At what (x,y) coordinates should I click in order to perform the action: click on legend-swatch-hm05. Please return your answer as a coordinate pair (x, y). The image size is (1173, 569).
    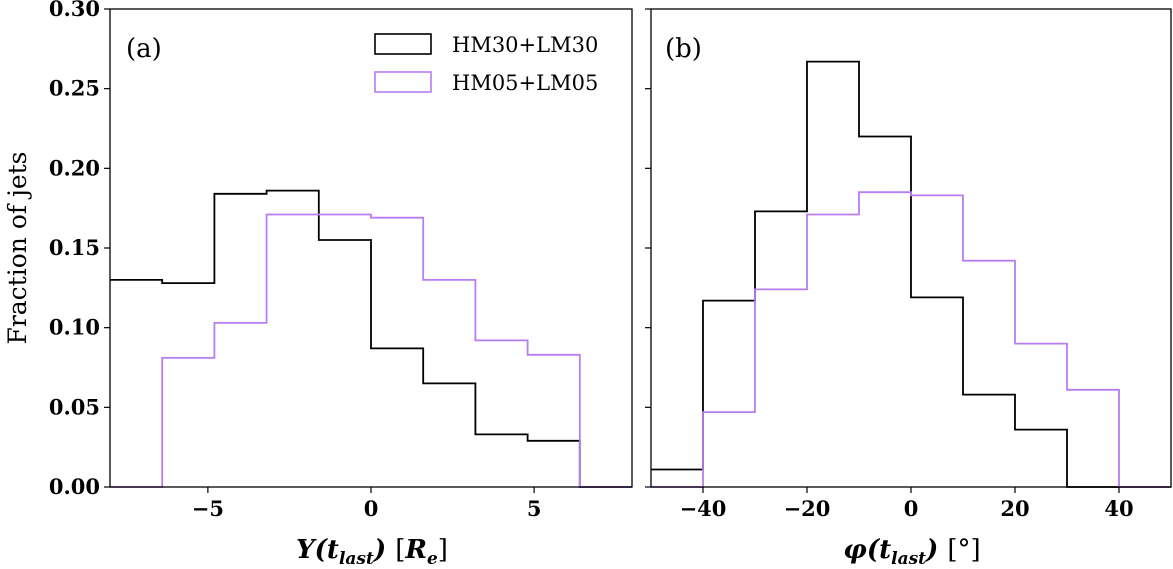
    Looking at the image, I should click on (403, 82).